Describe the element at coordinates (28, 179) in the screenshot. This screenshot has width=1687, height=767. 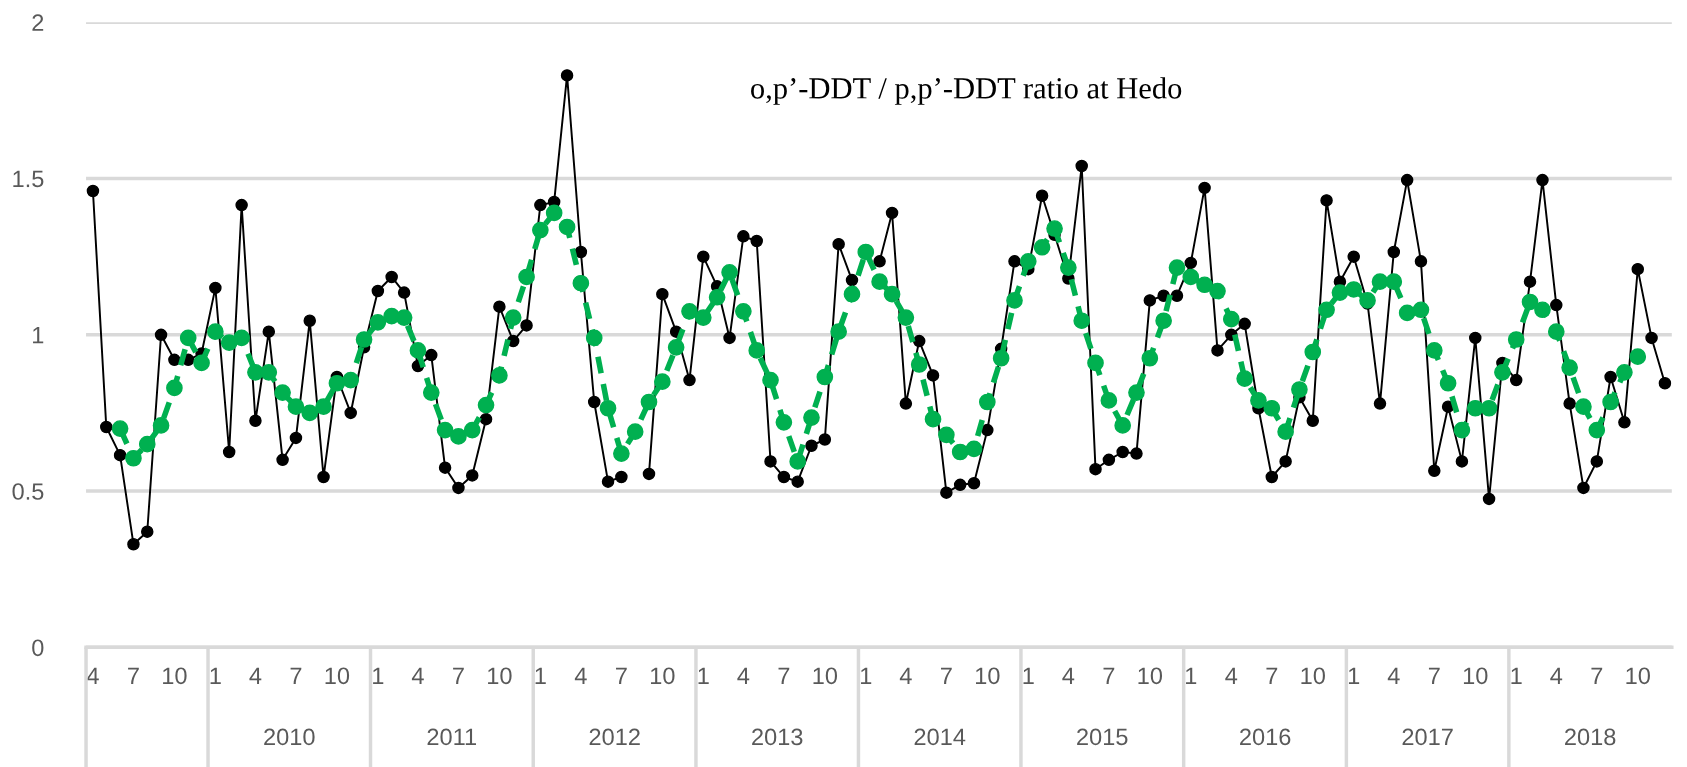
I see `y-tick-label: 1.5` at that location.